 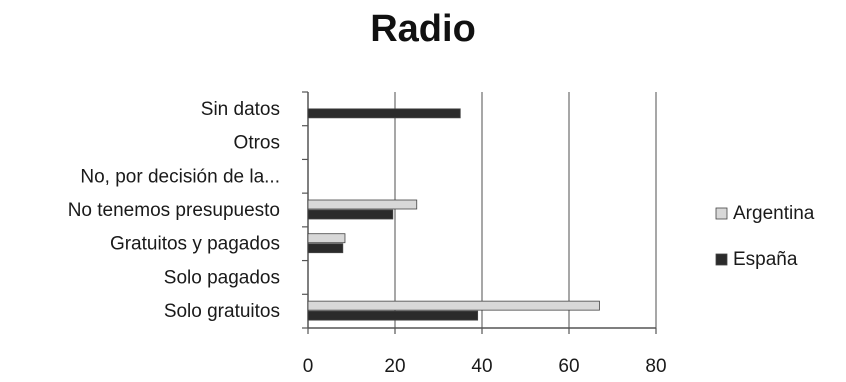 What do you see at coordinates (195, 244) in the screenshot?
I see `category-label: Gratuitos y pagados` at bounding box center [195, 244].